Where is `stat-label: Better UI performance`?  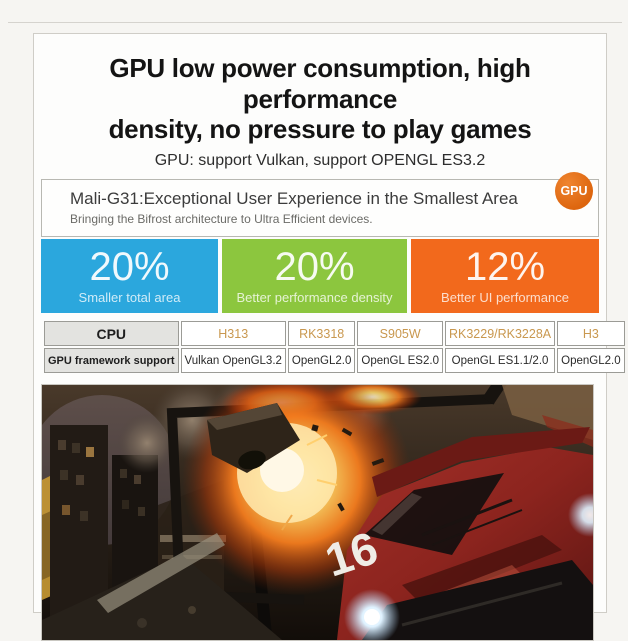 stat-label: Better UI performance is located at coordinates (505, 298).